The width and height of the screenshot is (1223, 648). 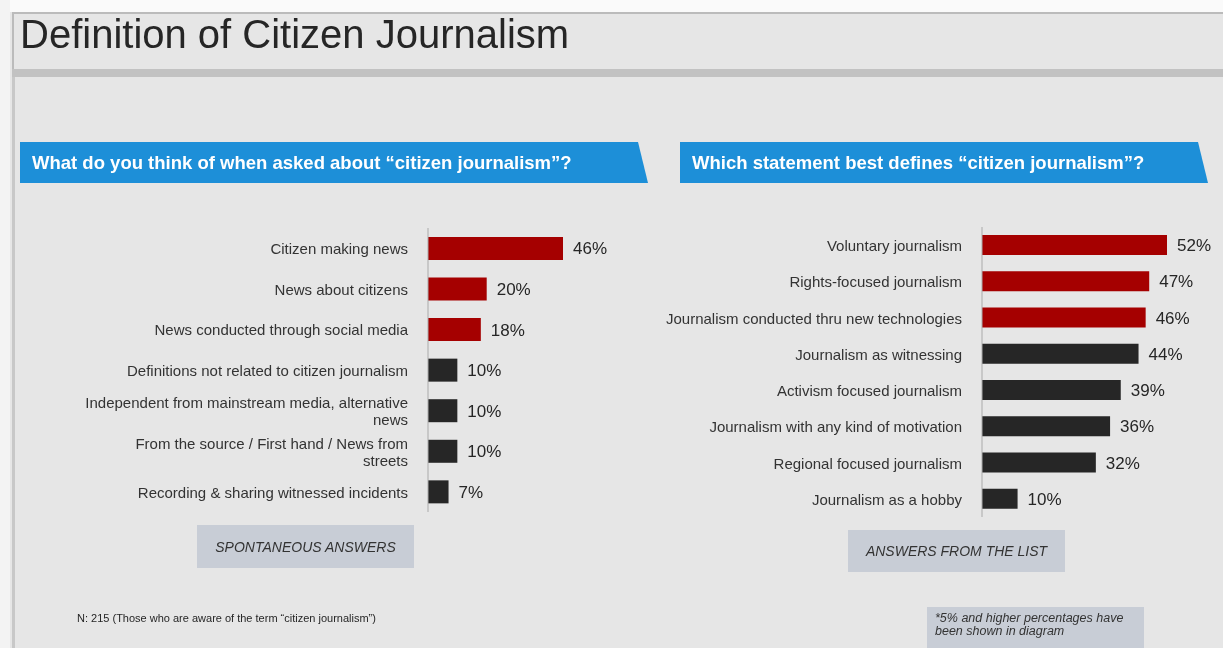 What do you see at coordinates (226, 618) in the screenshot?
I see `text: N: 215 (Those who are aware of the term “citizen journalism”)` at bounding box center [226, 618].